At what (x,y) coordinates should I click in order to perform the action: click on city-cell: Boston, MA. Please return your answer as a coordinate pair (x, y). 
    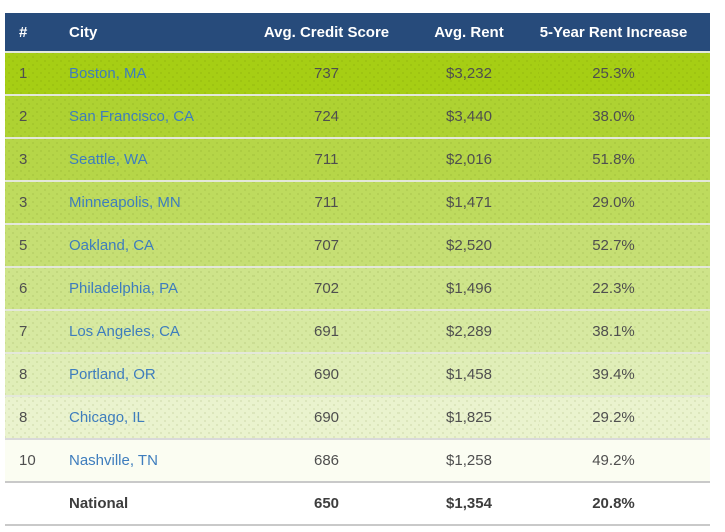
    Looking at the image, I should click on (161, 73).